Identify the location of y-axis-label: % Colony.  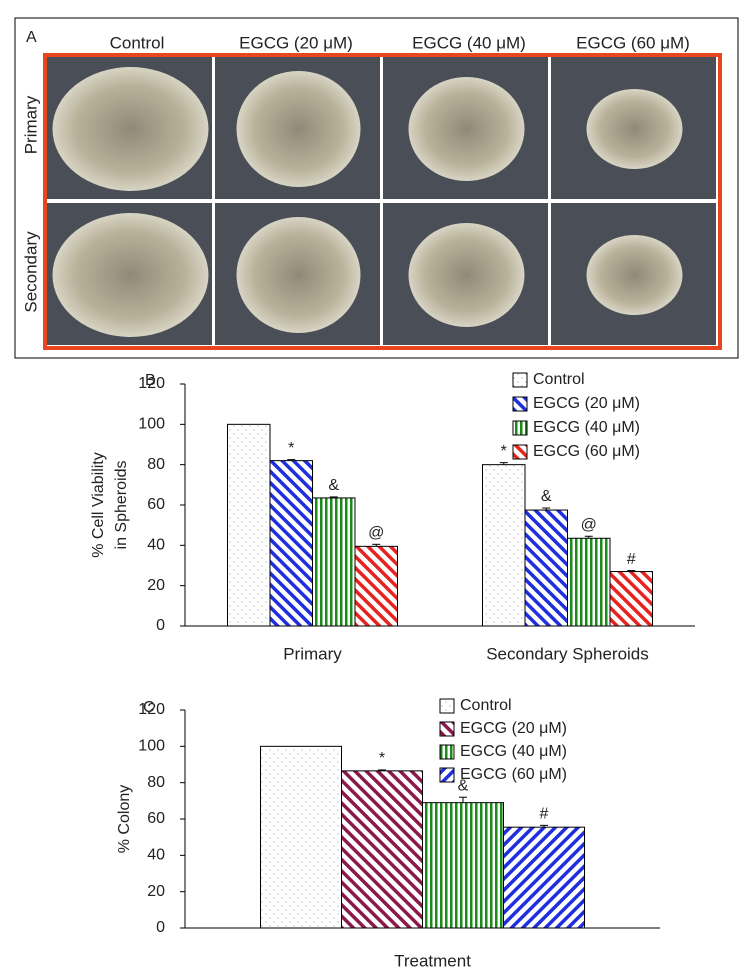
(124, 819).